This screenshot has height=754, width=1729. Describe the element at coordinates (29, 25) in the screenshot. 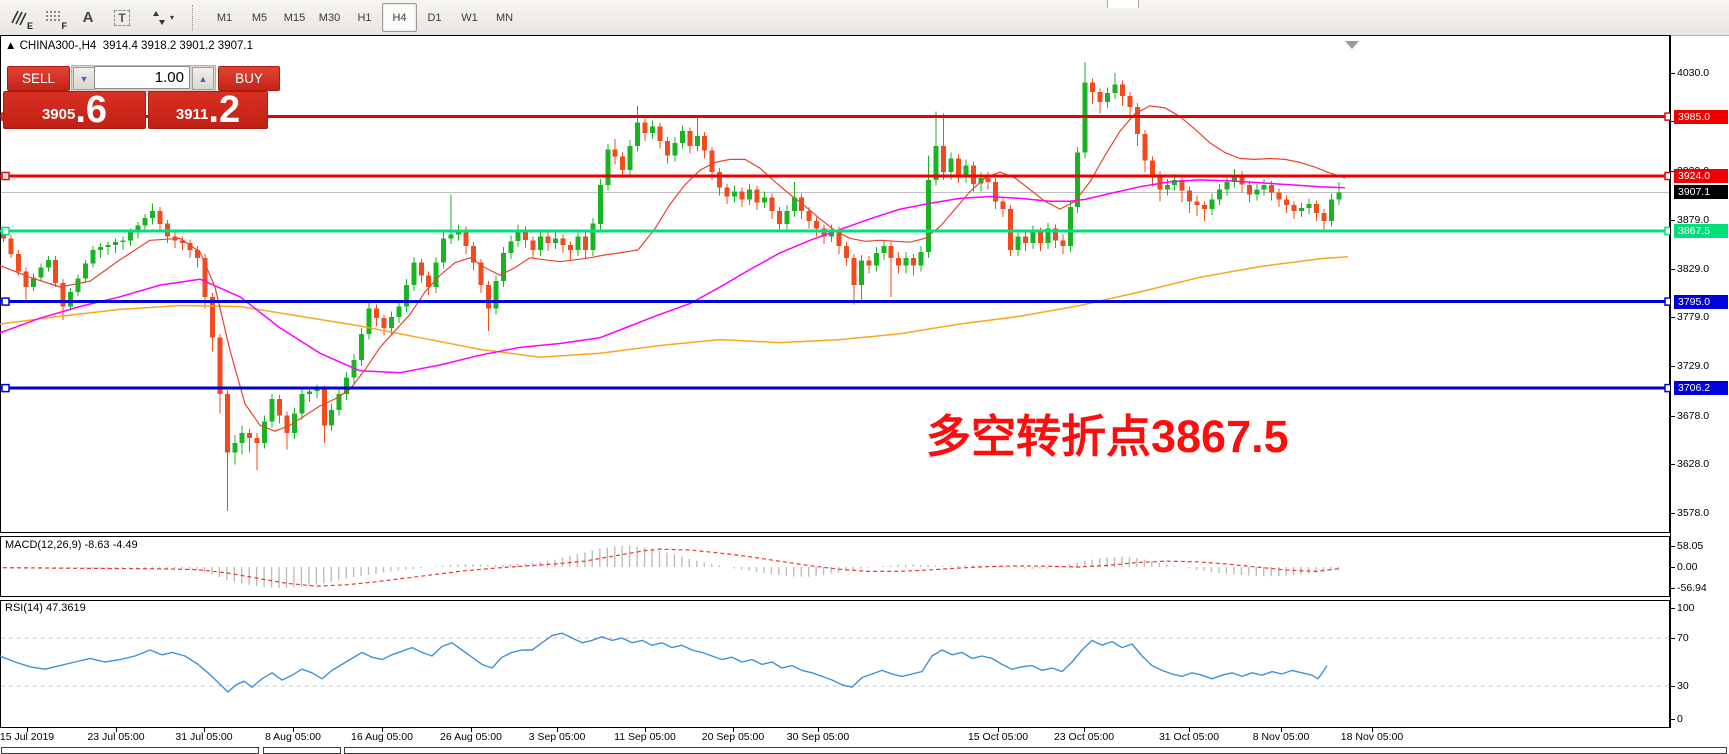

I see `icon-letter: E` at that location.